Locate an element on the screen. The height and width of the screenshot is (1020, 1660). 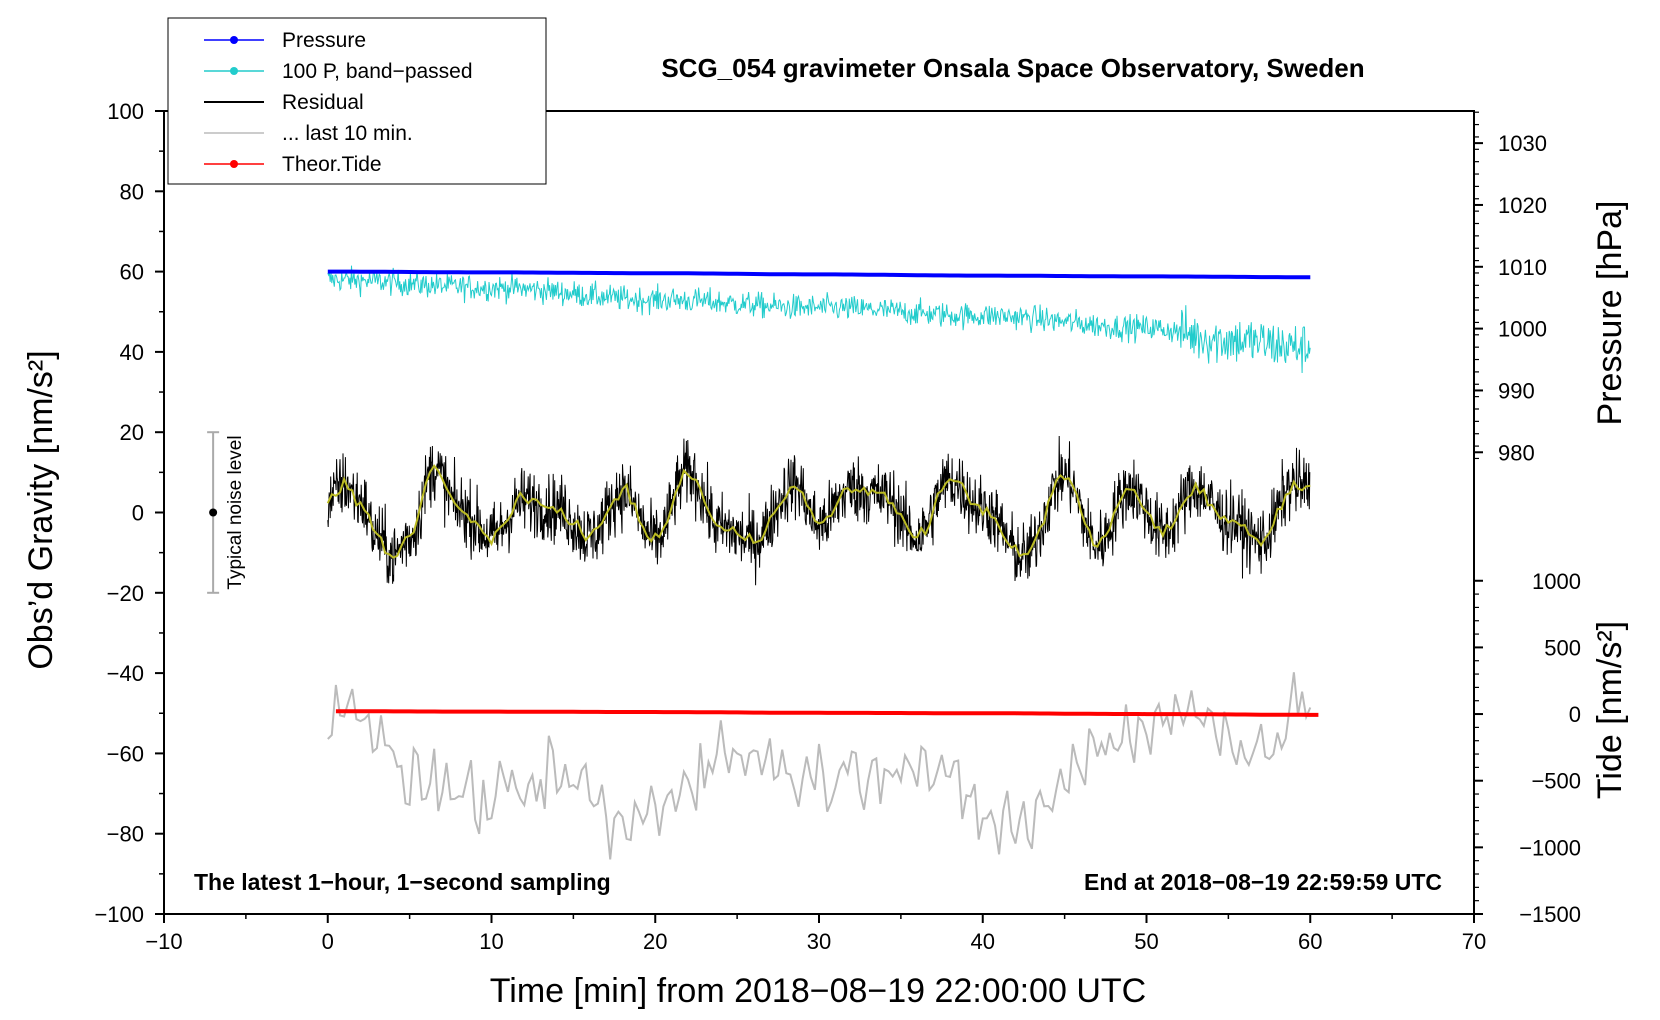
tide-tick-label: −1500 is located at coordinates (1550, 914).